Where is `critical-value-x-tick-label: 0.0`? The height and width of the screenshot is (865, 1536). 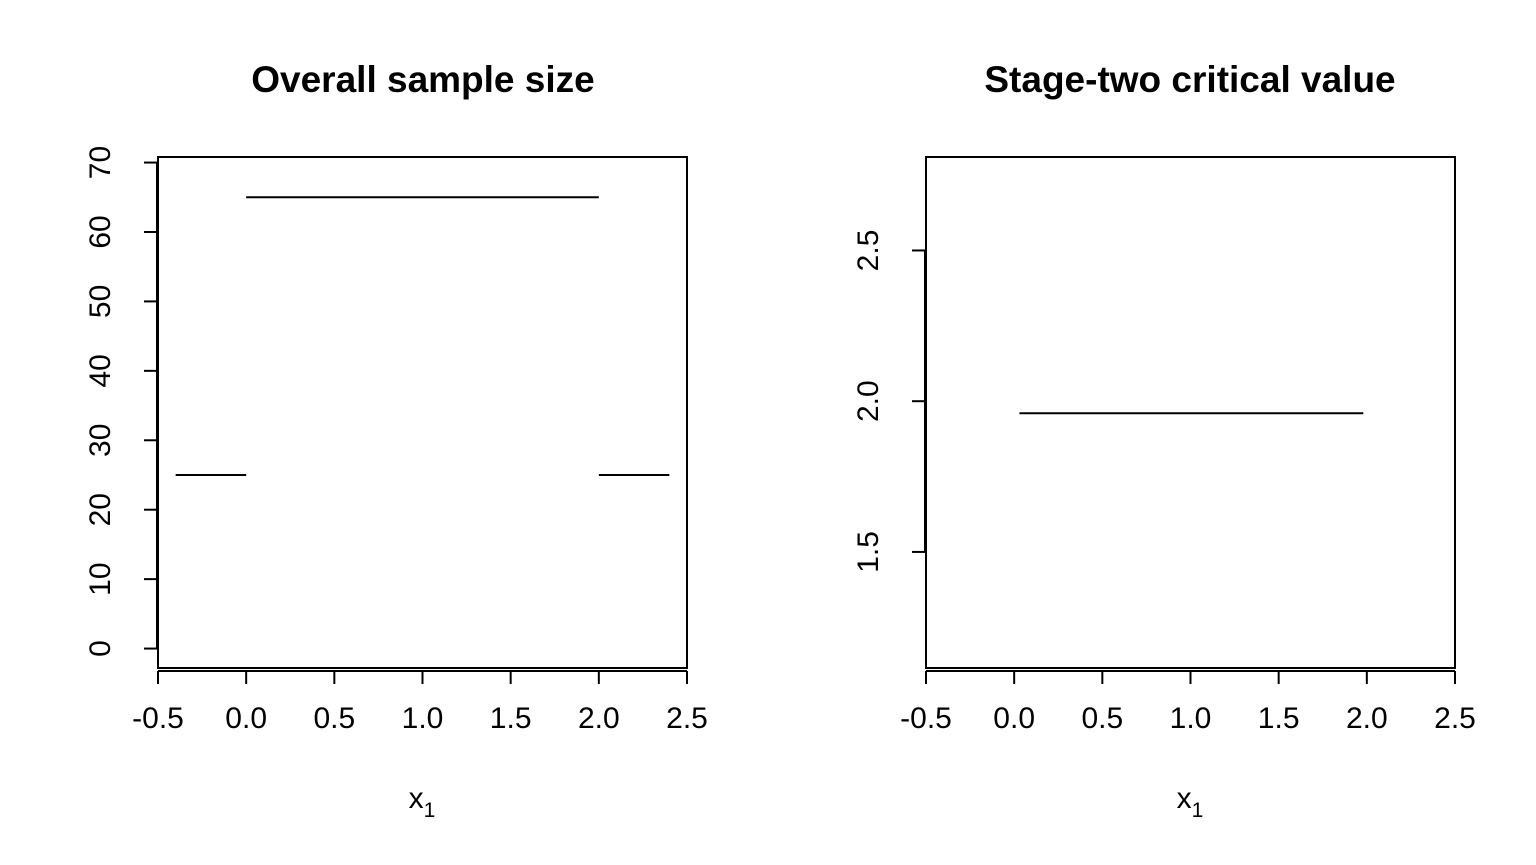
critical-value-x-tick-label: 0.0 is located at coordinates (1014, 718).